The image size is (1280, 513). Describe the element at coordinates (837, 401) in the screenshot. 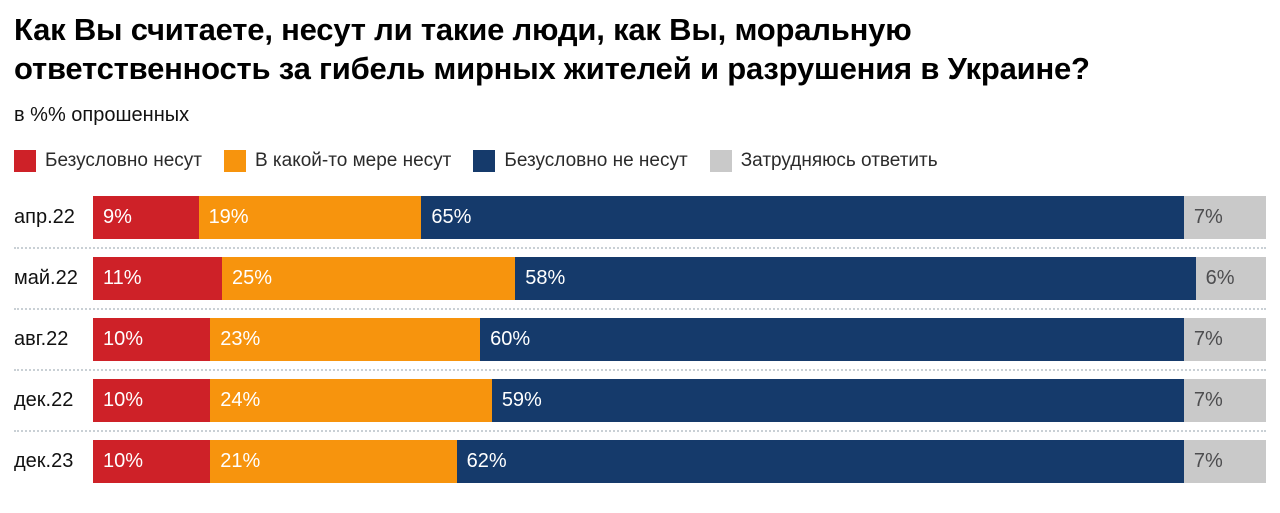

I see `bar-segment: 59%` at that location.